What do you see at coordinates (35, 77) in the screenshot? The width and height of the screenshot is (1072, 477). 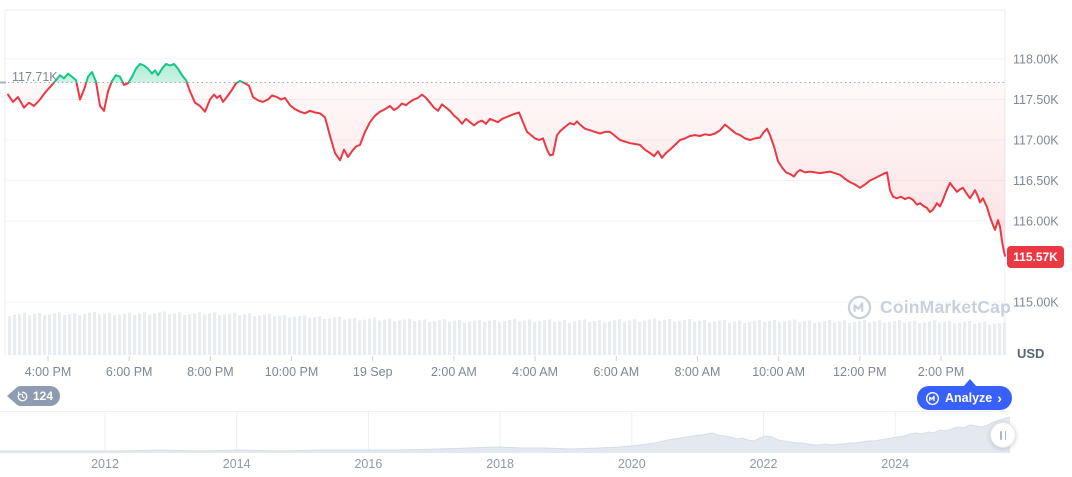 I see `baseline-price-label: 117.71K` at bounding box center [35, 77].